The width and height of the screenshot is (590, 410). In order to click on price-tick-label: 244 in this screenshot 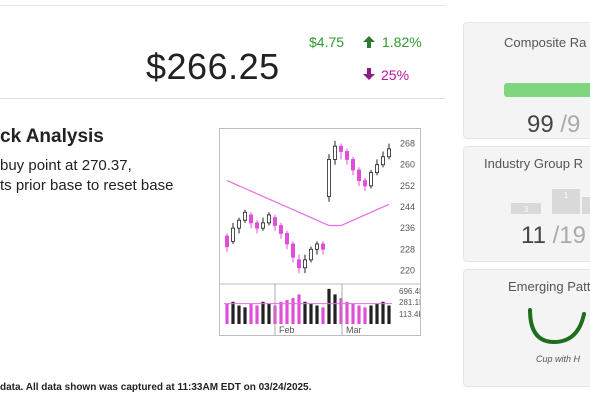, I will do `click(407, 207)`.